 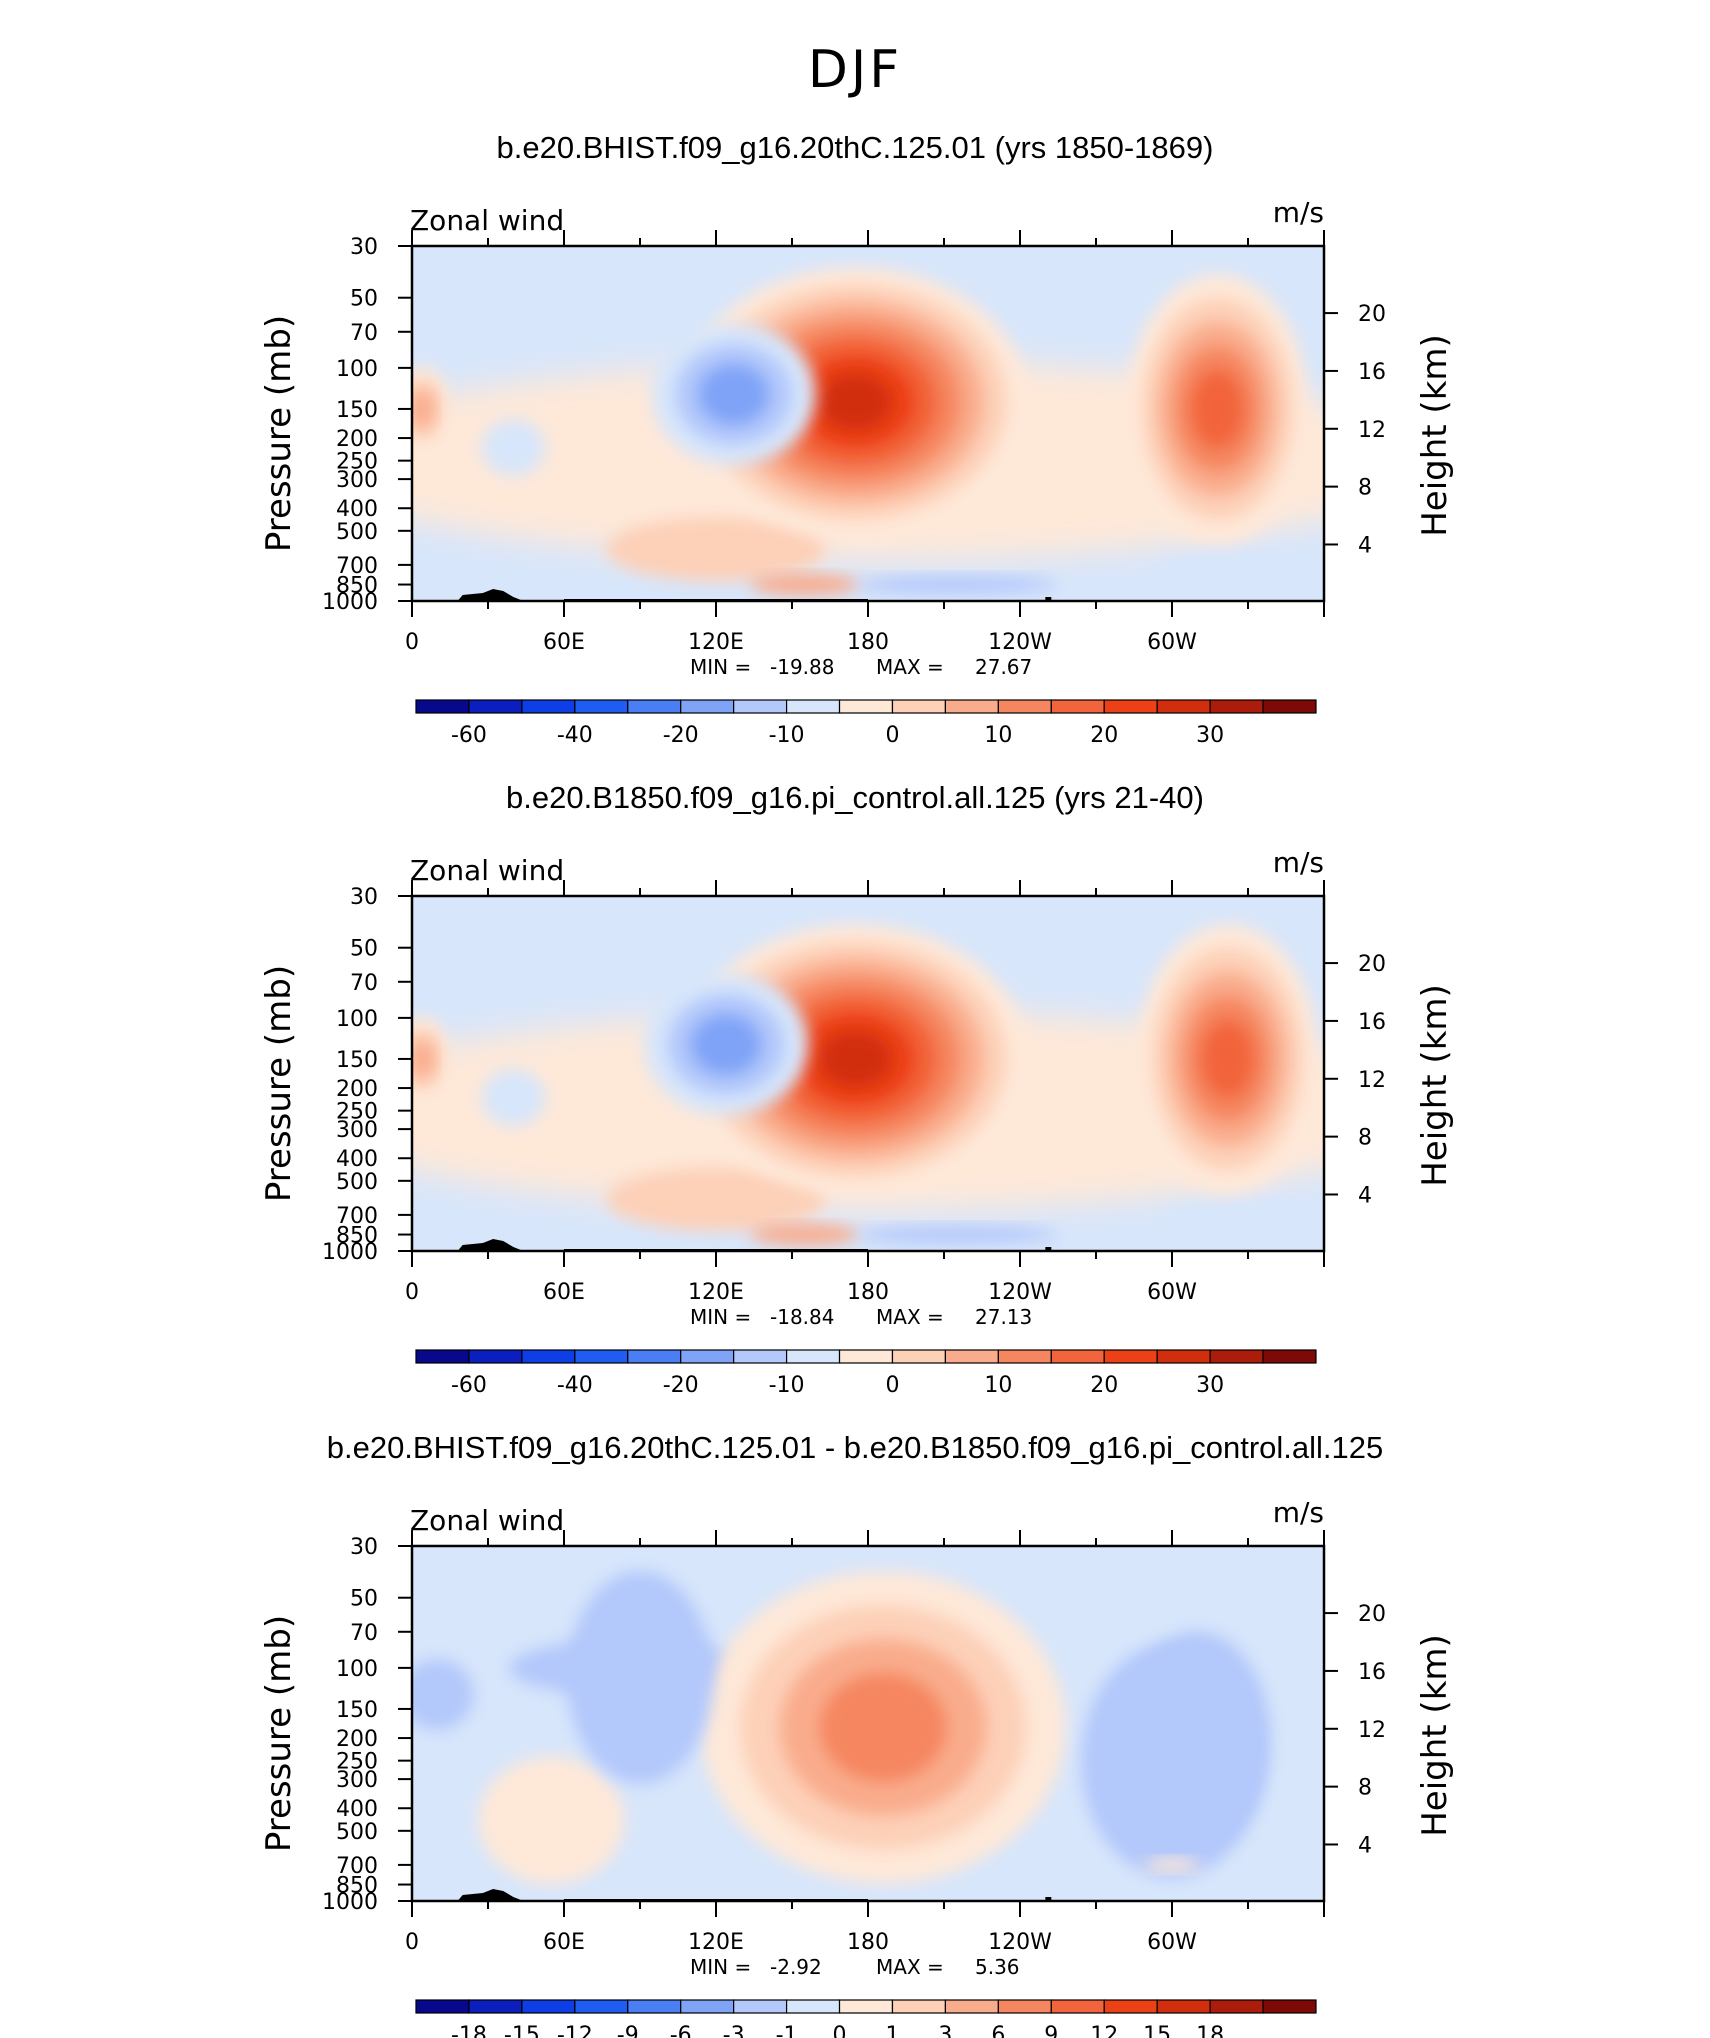 What do you see at coordinates (997, 1967) in the screenshot?
I see `max-value: 5.36` at bounding box center [997, 1967].